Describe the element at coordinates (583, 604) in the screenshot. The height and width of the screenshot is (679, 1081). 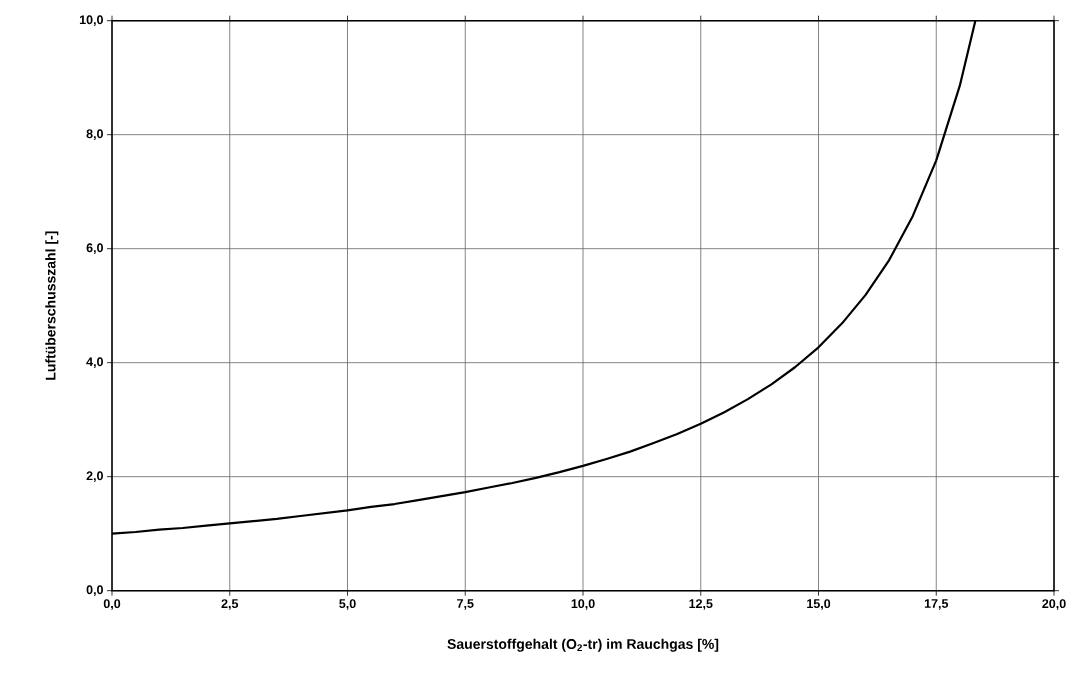
I see `x-tick-label: 10,0` at that location.